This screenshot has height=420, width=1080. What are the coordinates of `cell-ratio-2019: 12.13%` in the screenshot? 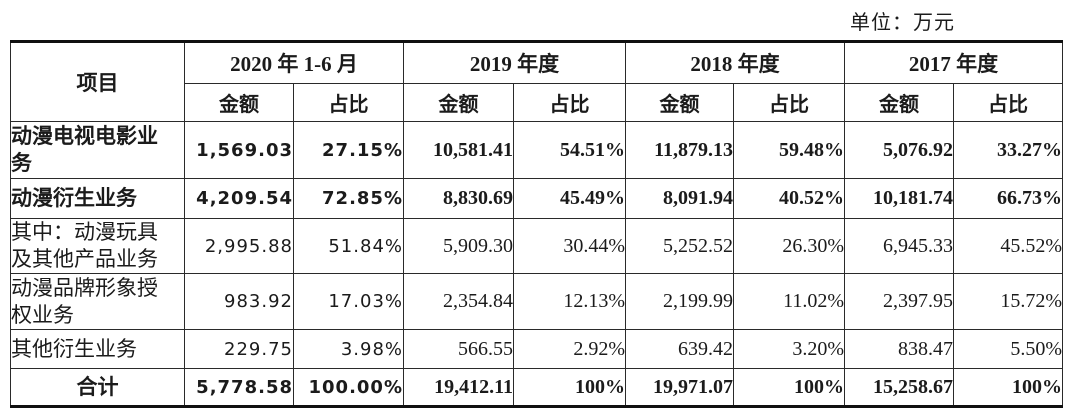 It's located at (569, 301).